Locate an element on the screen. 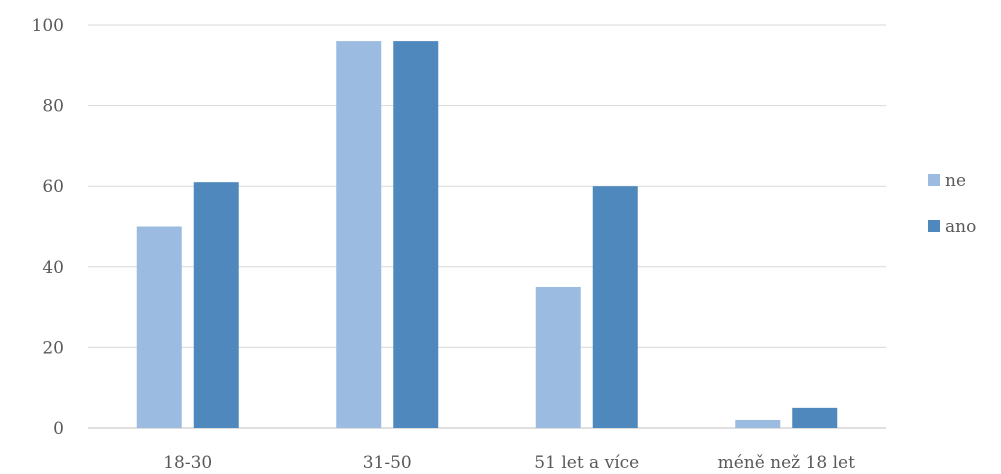  y-axis-tick-labels: 0 20 40 60 80 100 is located at coordinates (48, 227).